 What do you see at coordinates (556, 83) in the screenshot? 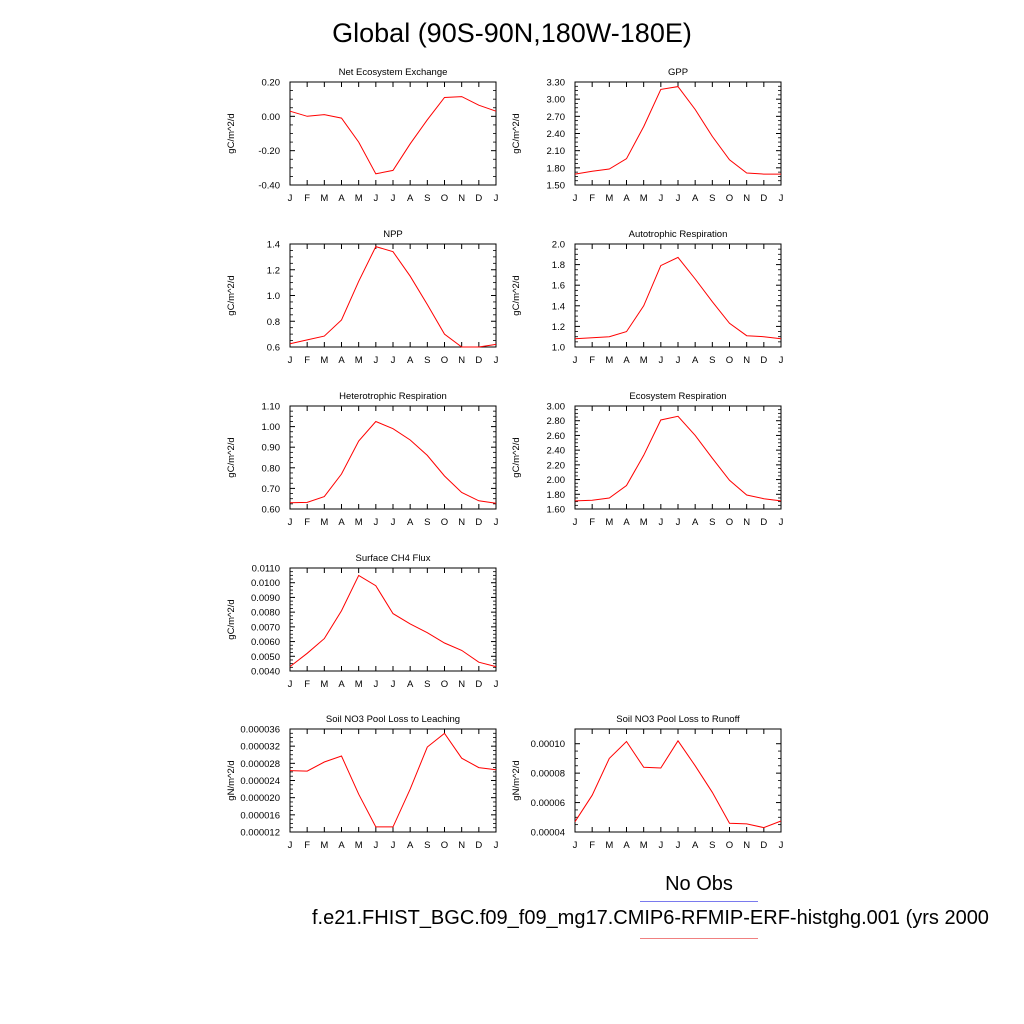
I see `y-tick-label: 3.30` at bounding box center [556, 83].